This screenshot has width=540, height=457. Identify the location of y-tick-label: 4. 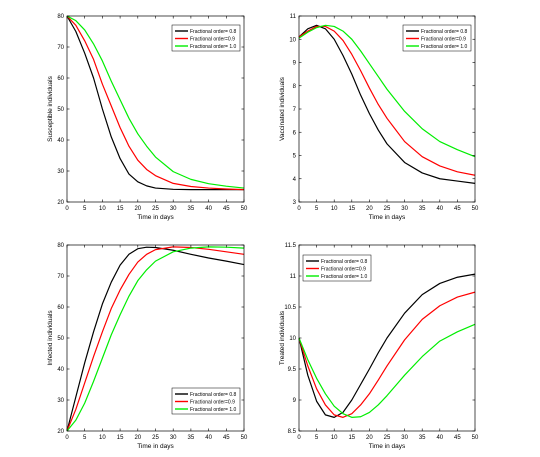
(295, 180).